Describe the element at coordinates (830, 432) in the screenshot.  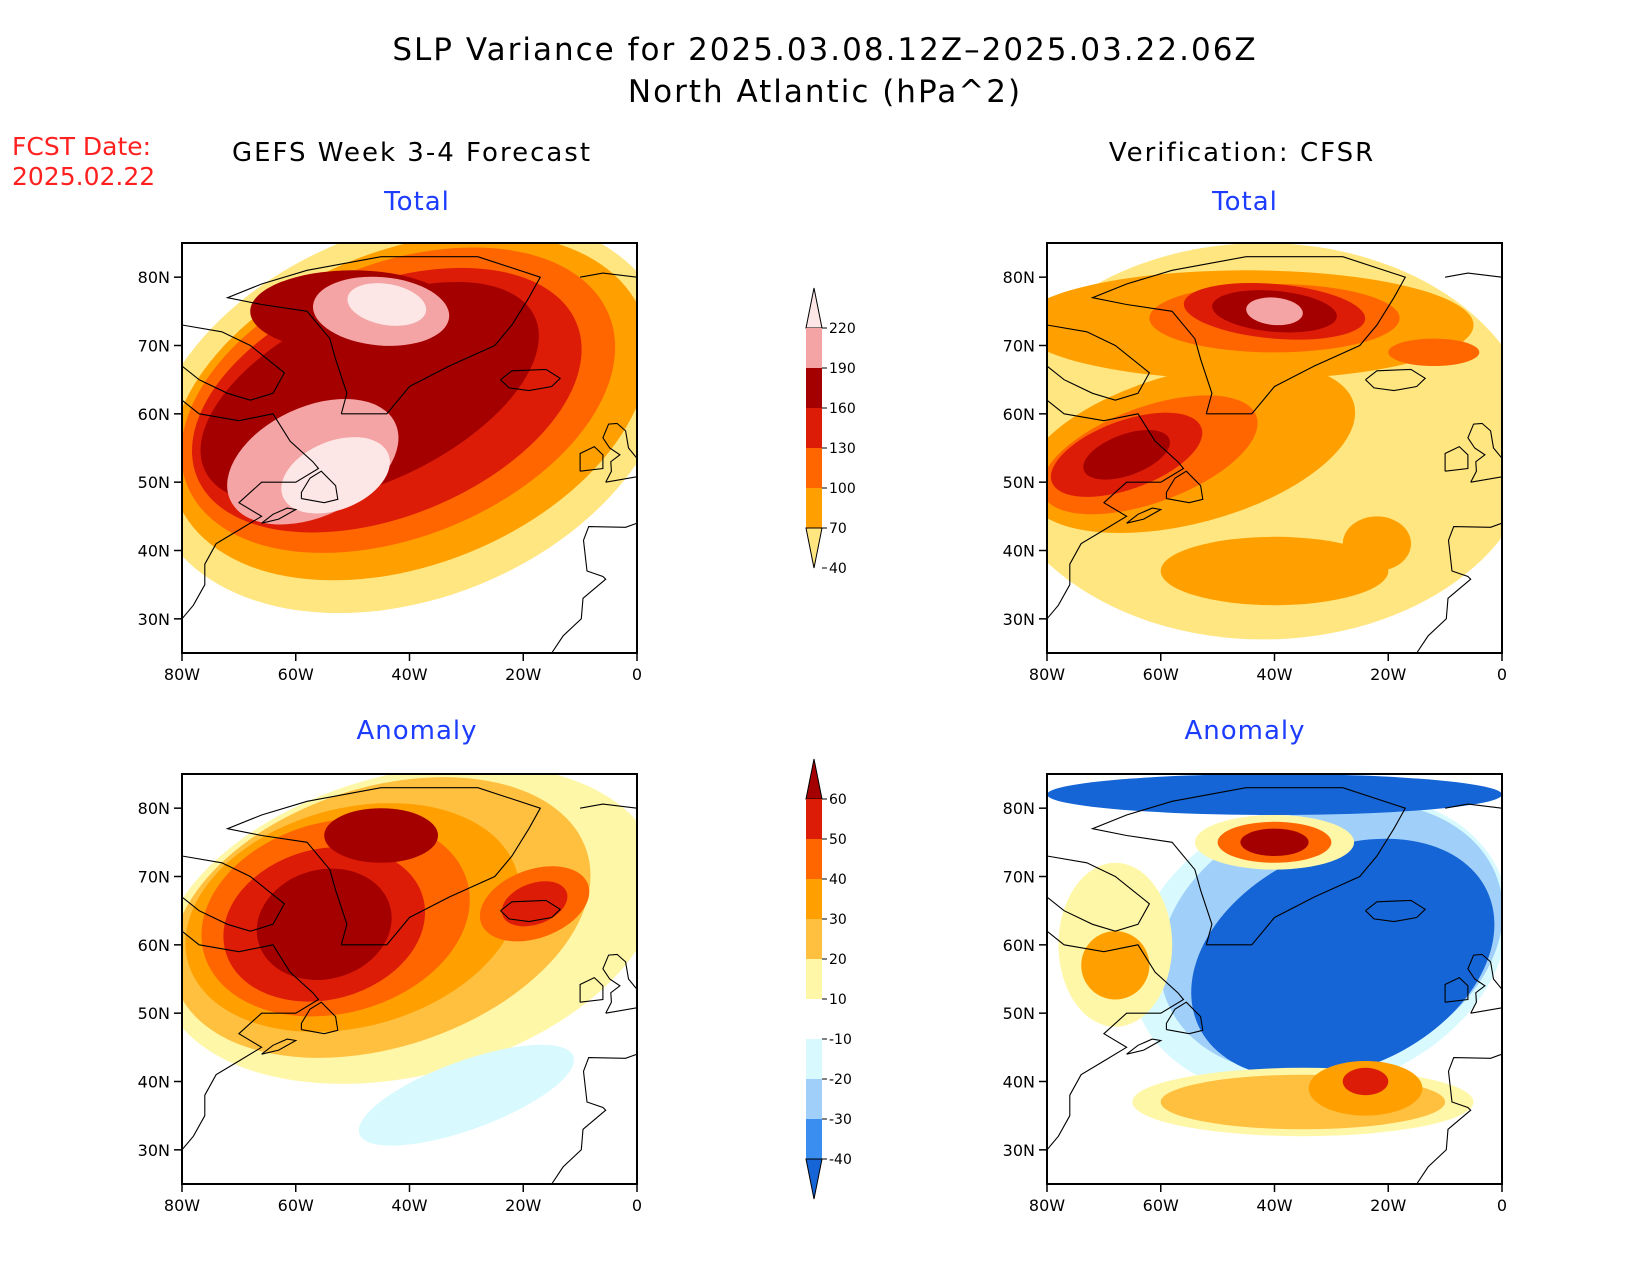
I see `total-colorbar: 220 190 160 130 100 70 40` at that location.